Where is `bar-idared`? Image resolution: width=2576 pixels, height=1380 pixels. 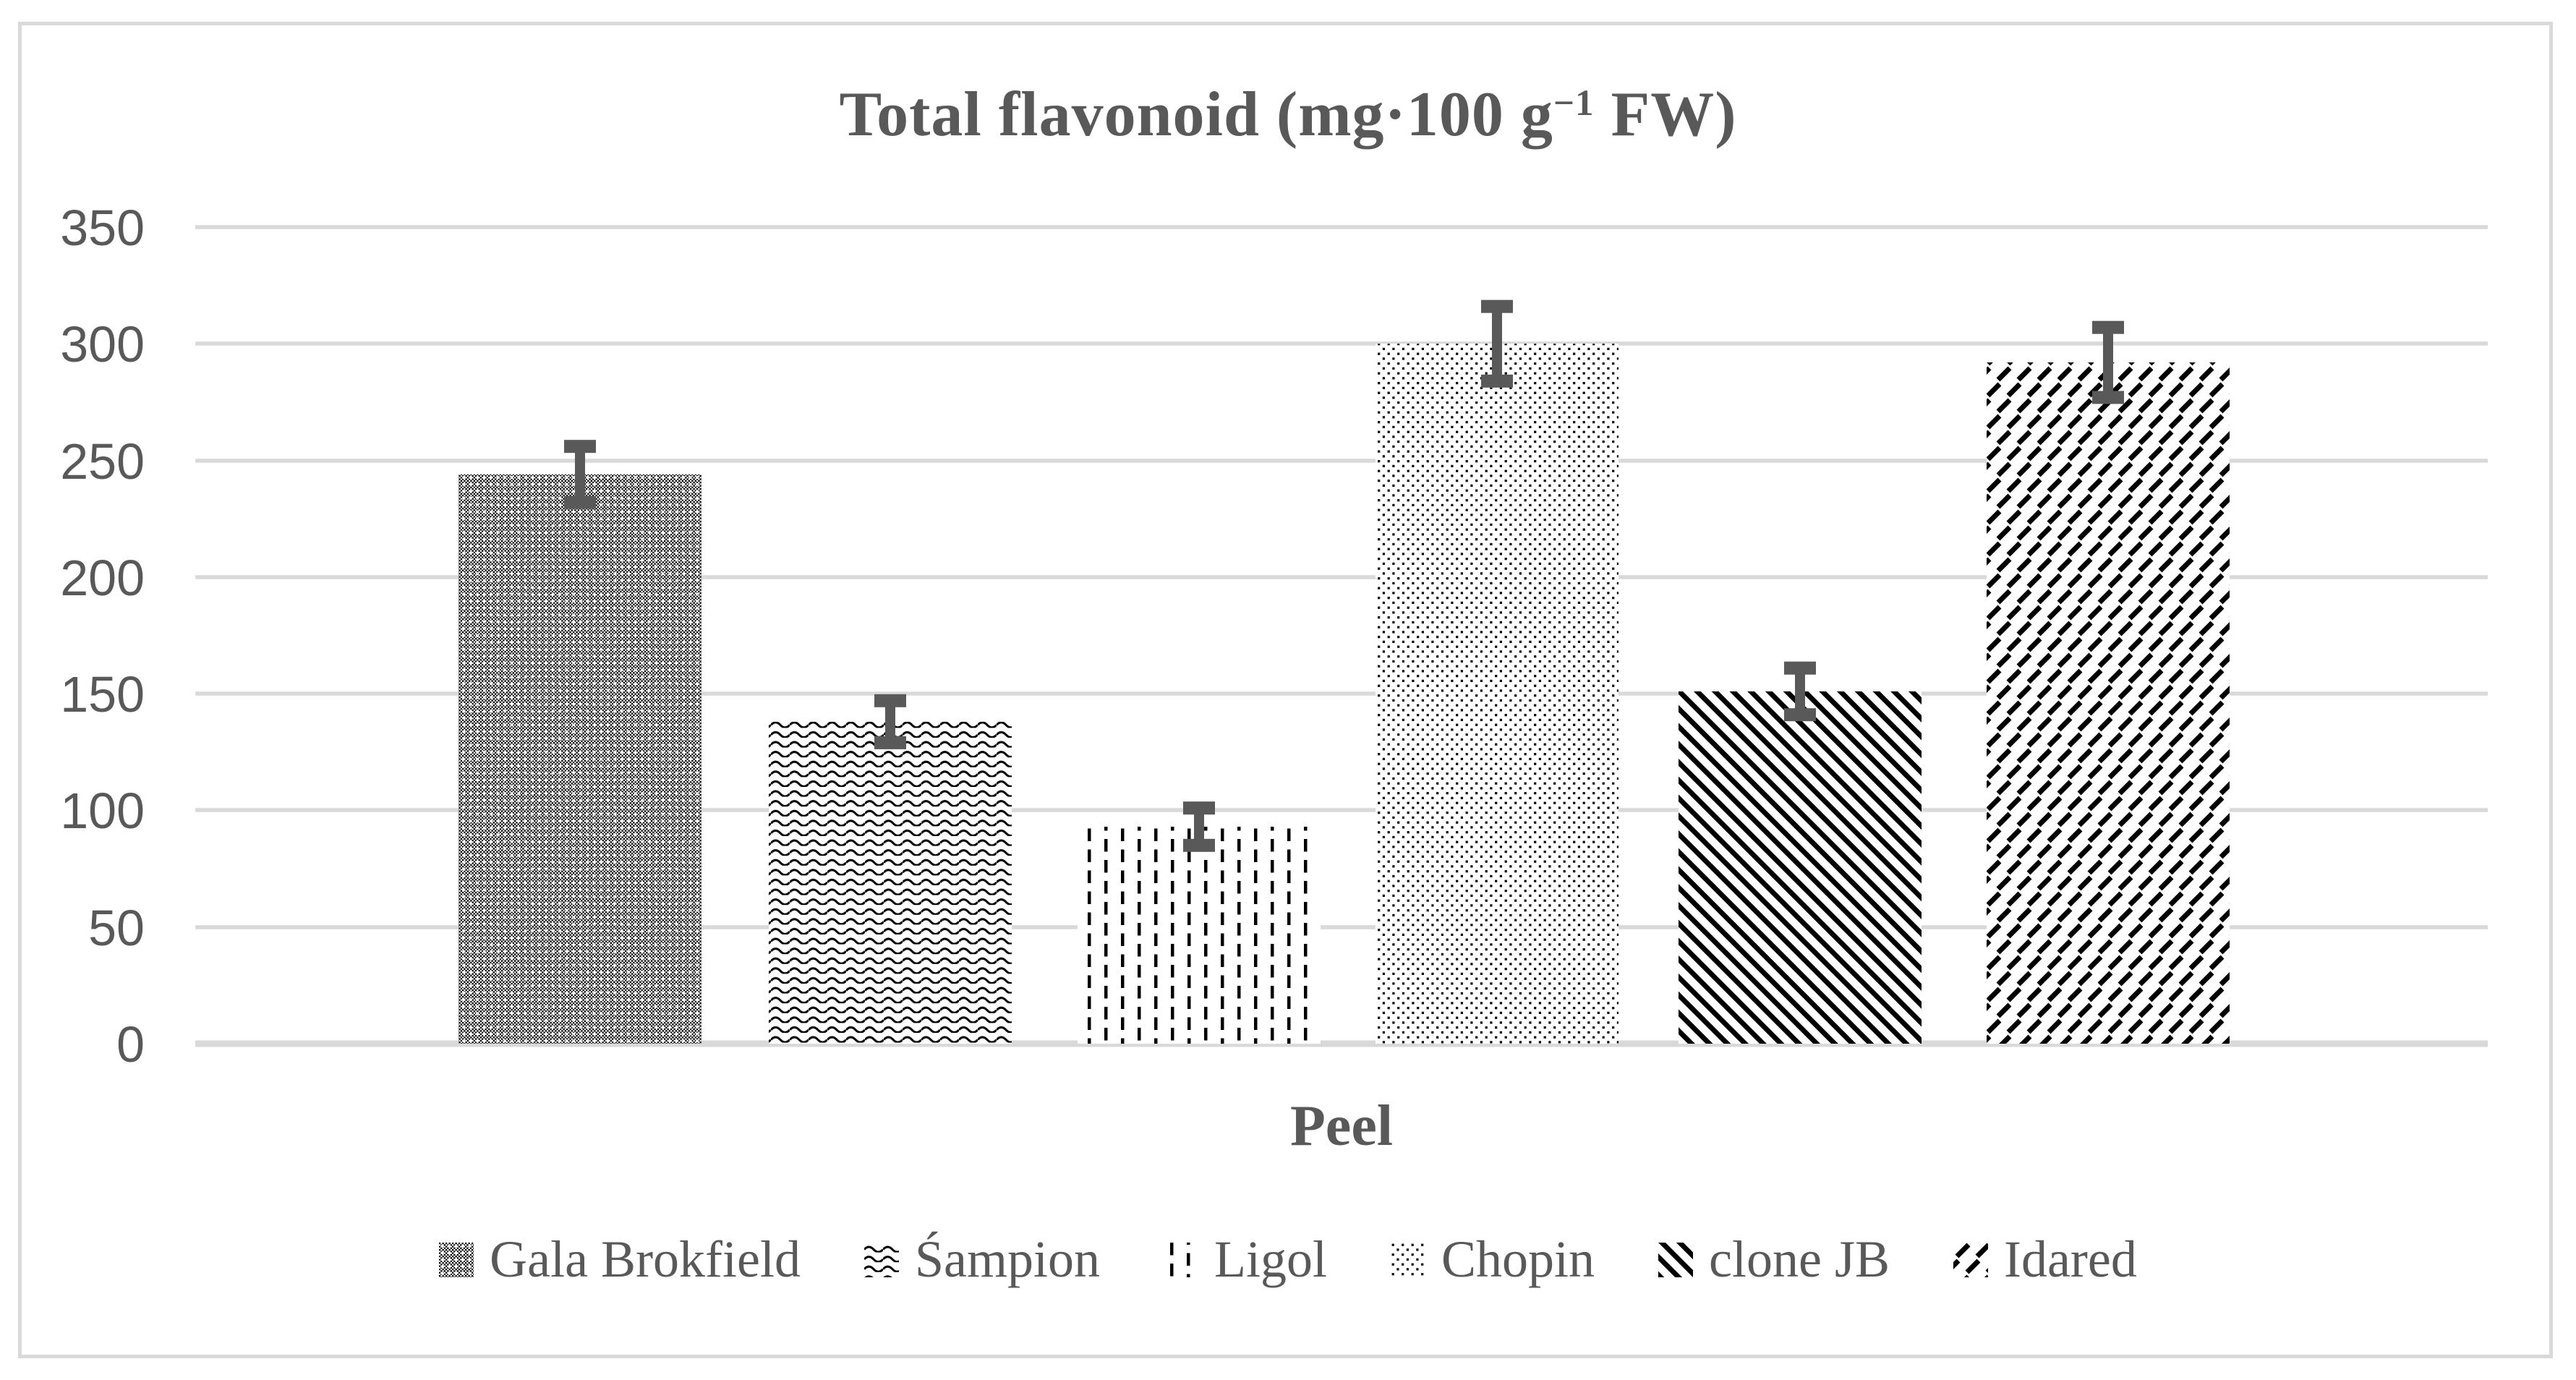
bar-idared is located at coordinates (2108, 703).